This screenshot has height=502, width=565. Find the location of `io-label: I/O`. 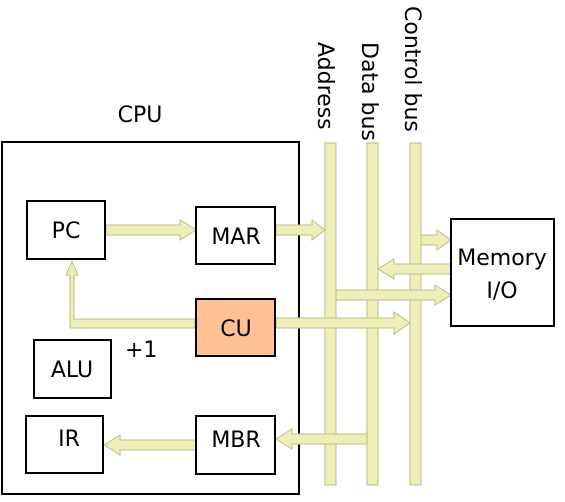

io-label: I/O is located at coordinates (501, 291).